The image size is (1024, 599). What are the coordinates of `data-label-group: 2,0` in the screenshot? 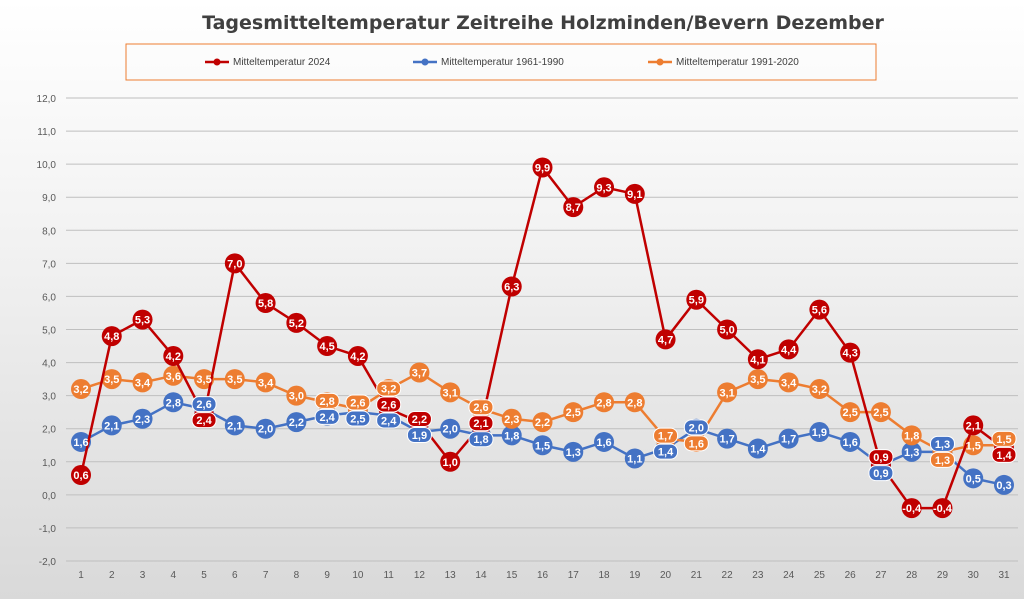 It's located at (450, 430).